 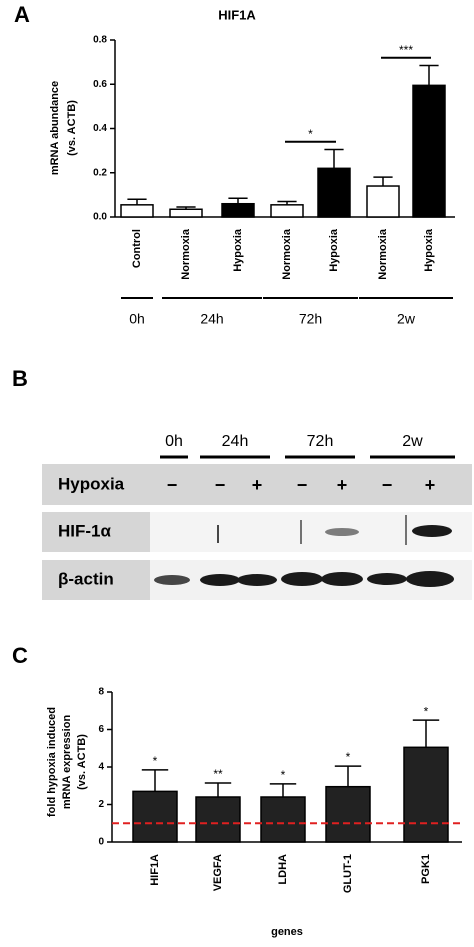 I want to click on bands, so click(x=304, y=551).